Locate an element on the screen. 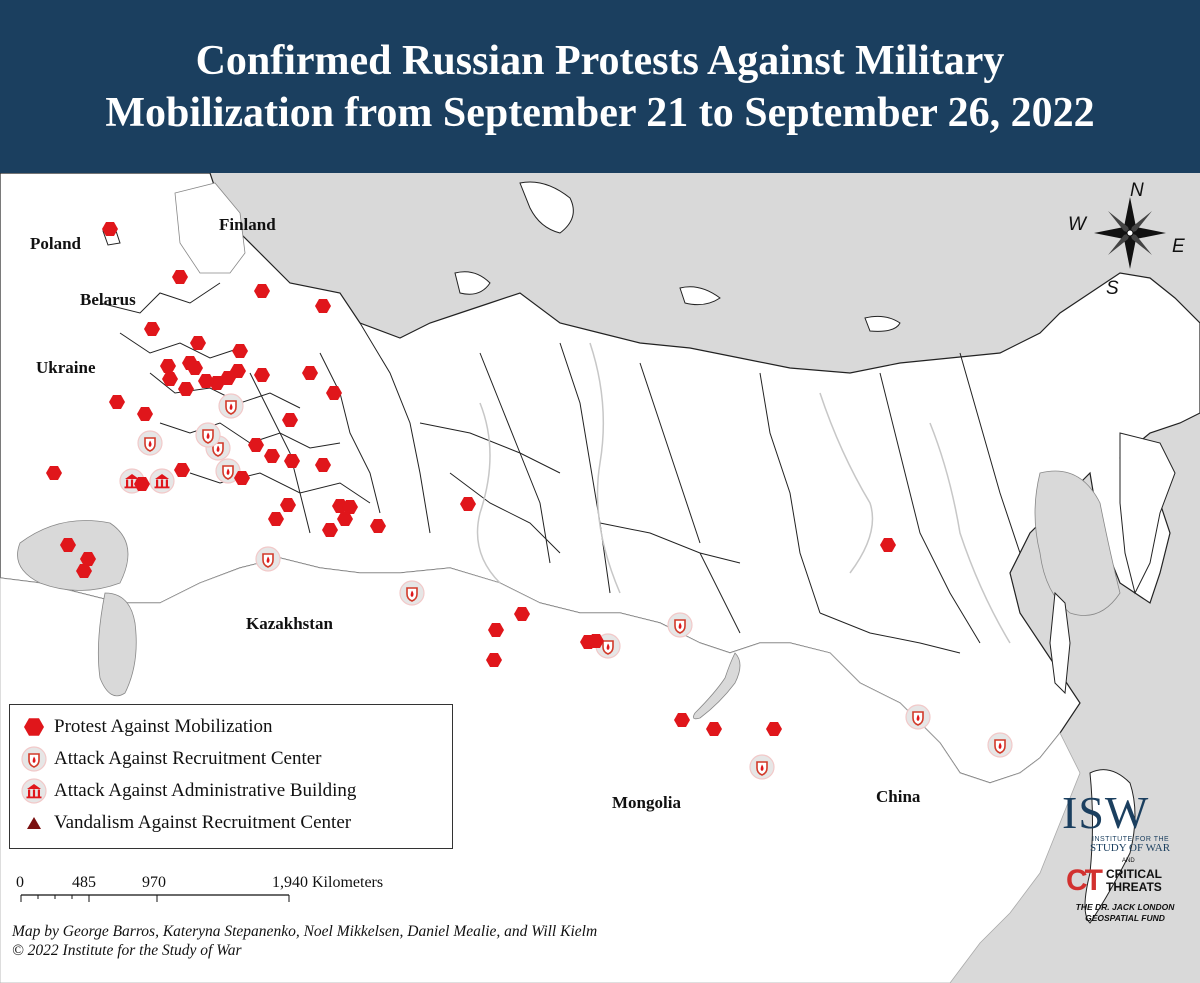  compass-n: N is located at coordinates (1137, 190).